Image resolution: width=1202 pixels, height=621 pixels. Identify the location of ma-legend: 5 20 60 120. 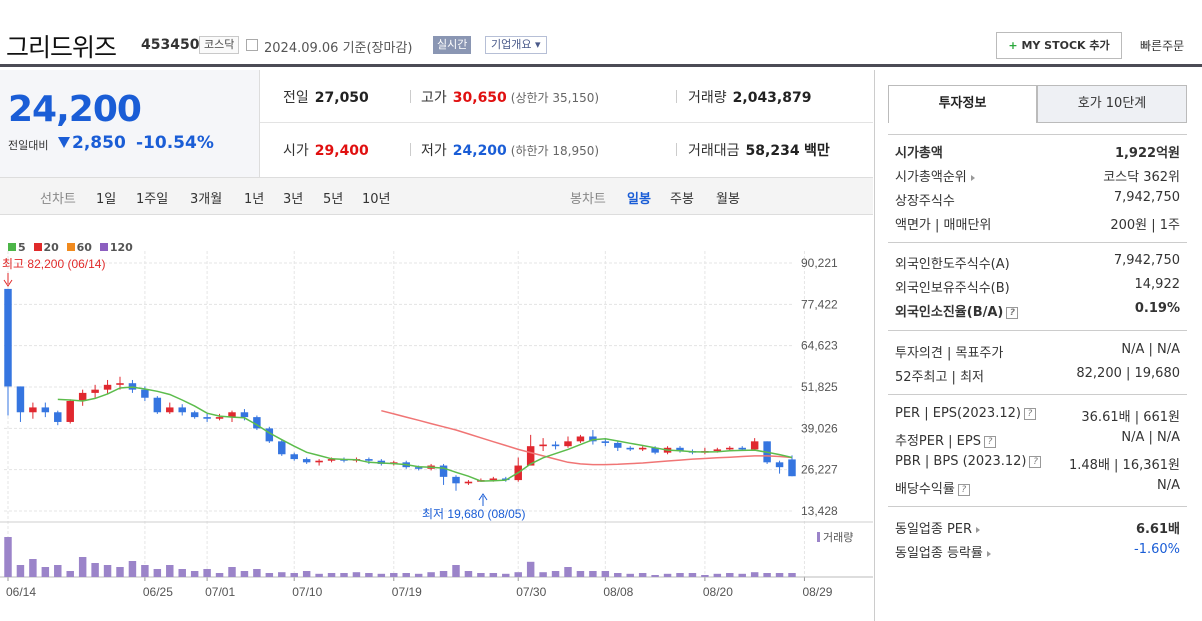
(70, 247).